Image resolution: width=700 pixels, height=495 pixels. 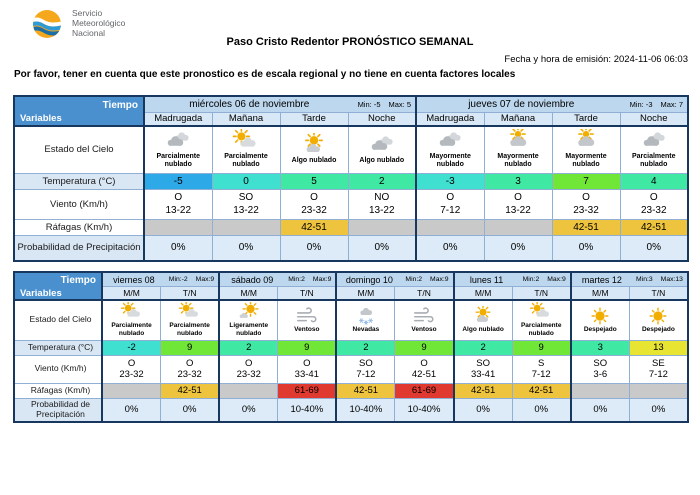 What do you see at coordinates (424, 320) in the screenshot?
I see `sky-cell: Ventoso` at bounding box center [424, 320].